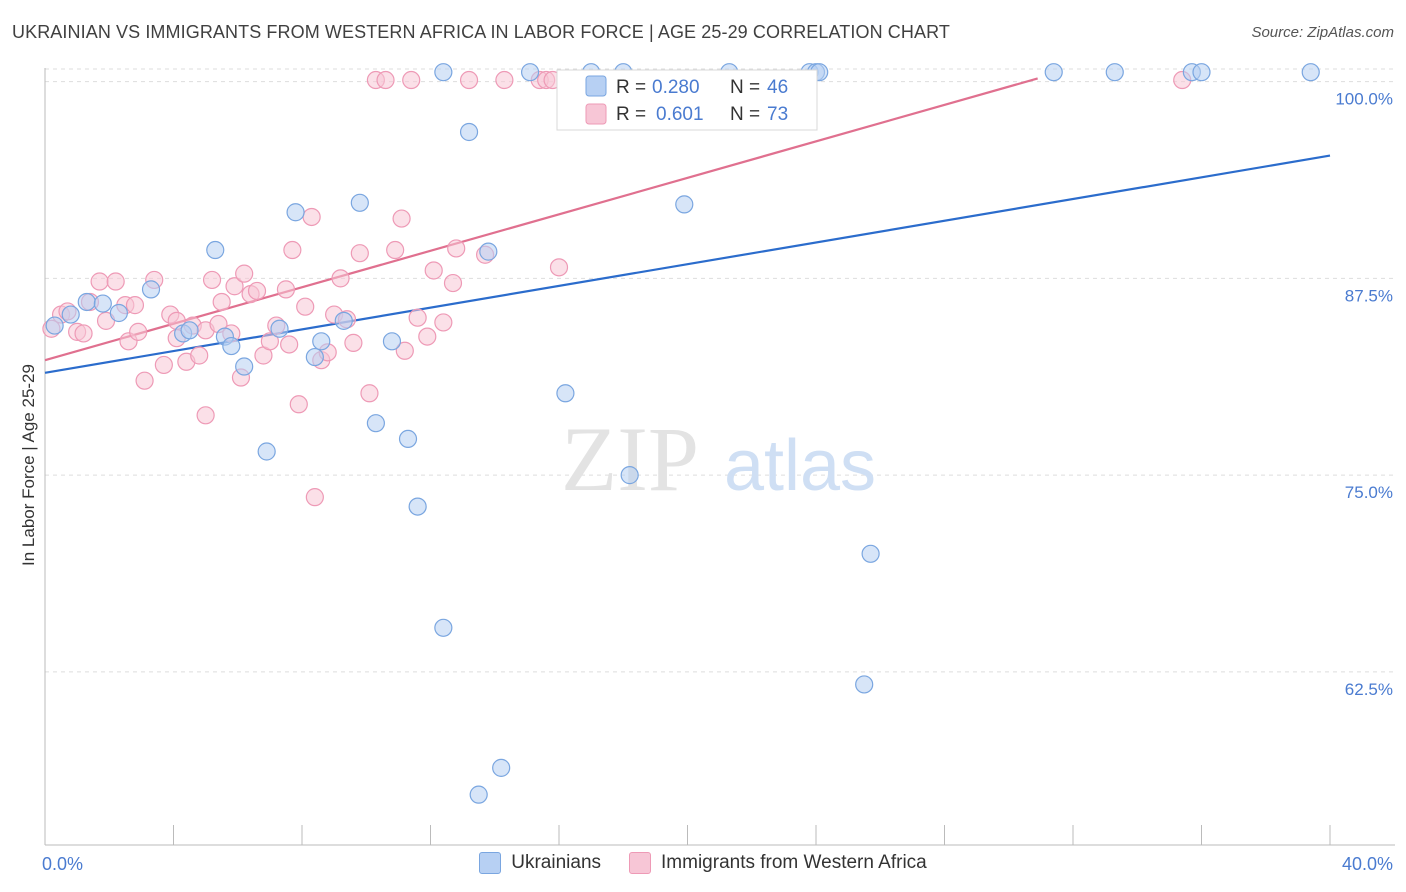  Describe the element at coordinates (745, 87) in the screenshot. I see `legend-box-n-label-0: N =` at that location.